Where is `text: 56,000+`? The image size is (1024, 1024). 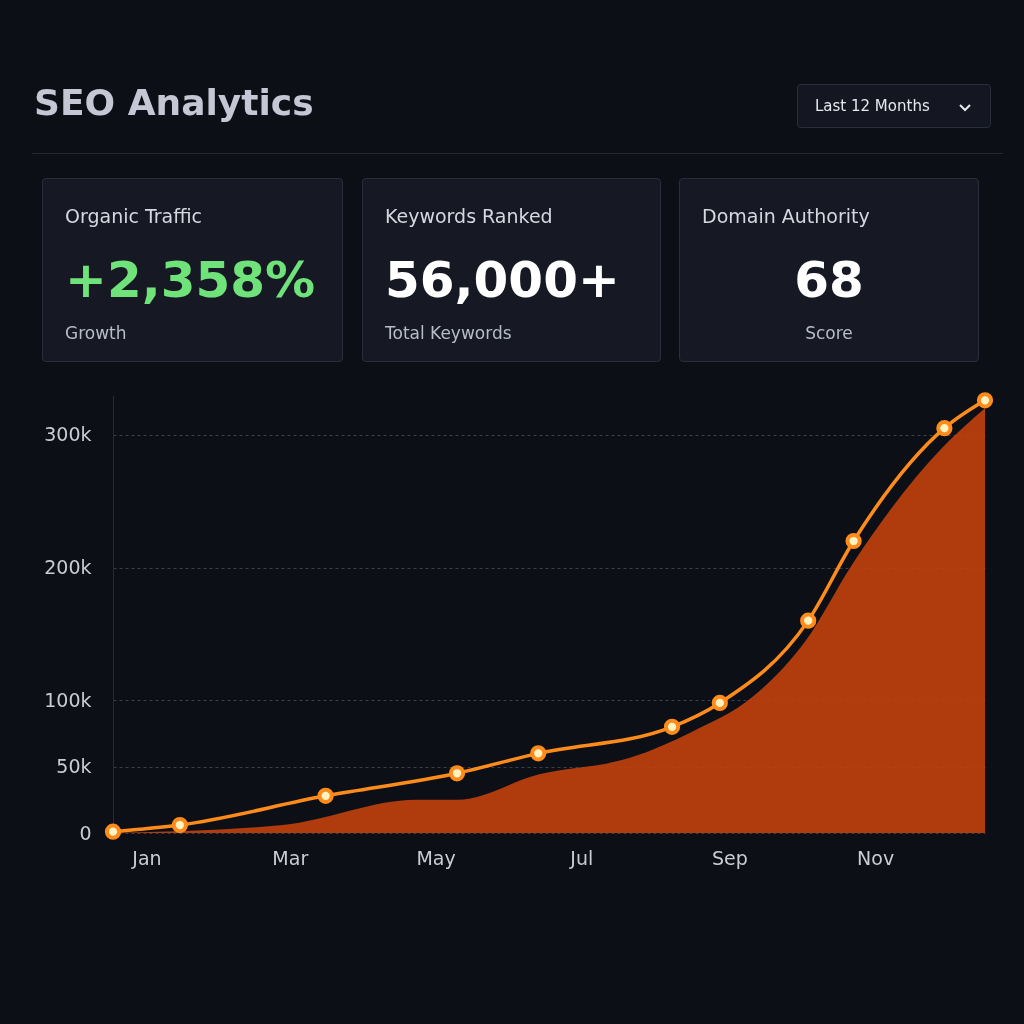
text: 56,000+ is located at coordinates (502, 280).